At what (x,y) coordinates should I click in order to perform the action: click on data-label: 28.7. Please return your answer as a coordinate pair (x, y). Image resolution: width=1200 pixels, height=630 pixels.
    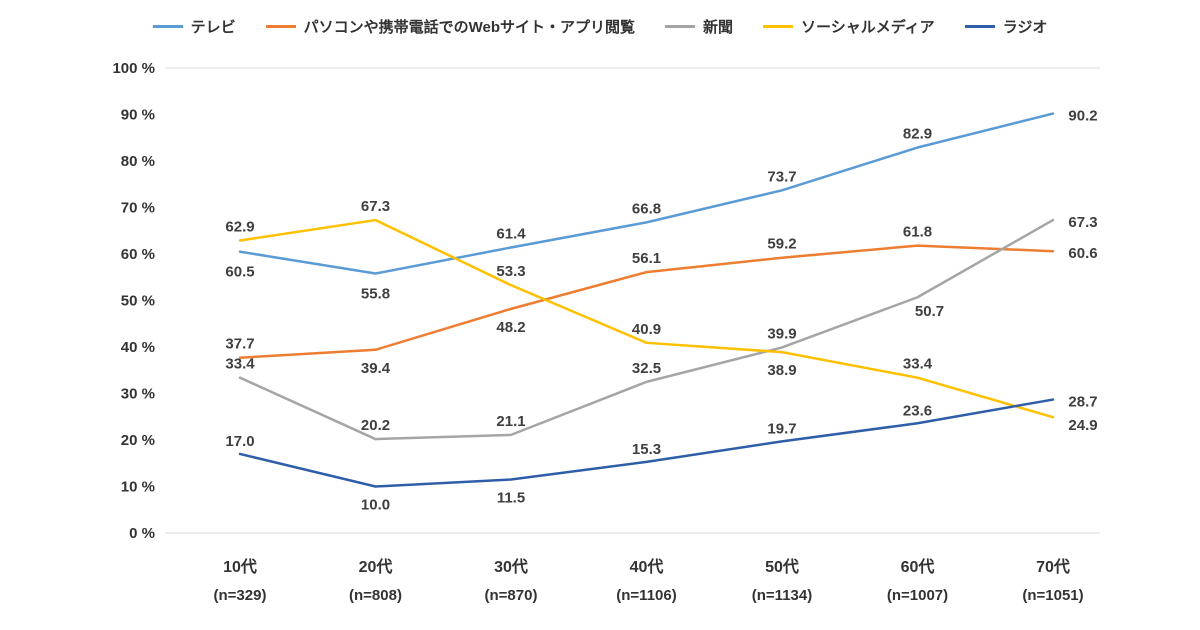
    Looking at the image, I should click on (1082, 402).